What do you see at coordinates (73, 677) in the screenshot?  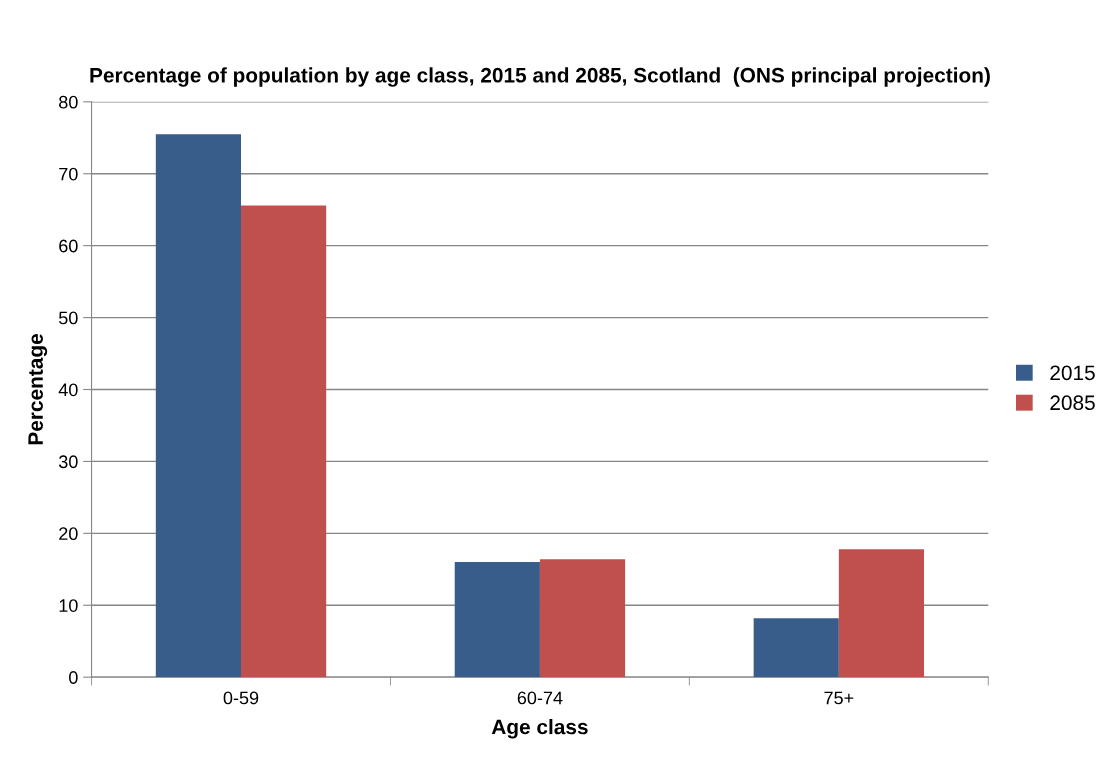 I see `y-tick-label: 0` at bounding box center [73, 677].